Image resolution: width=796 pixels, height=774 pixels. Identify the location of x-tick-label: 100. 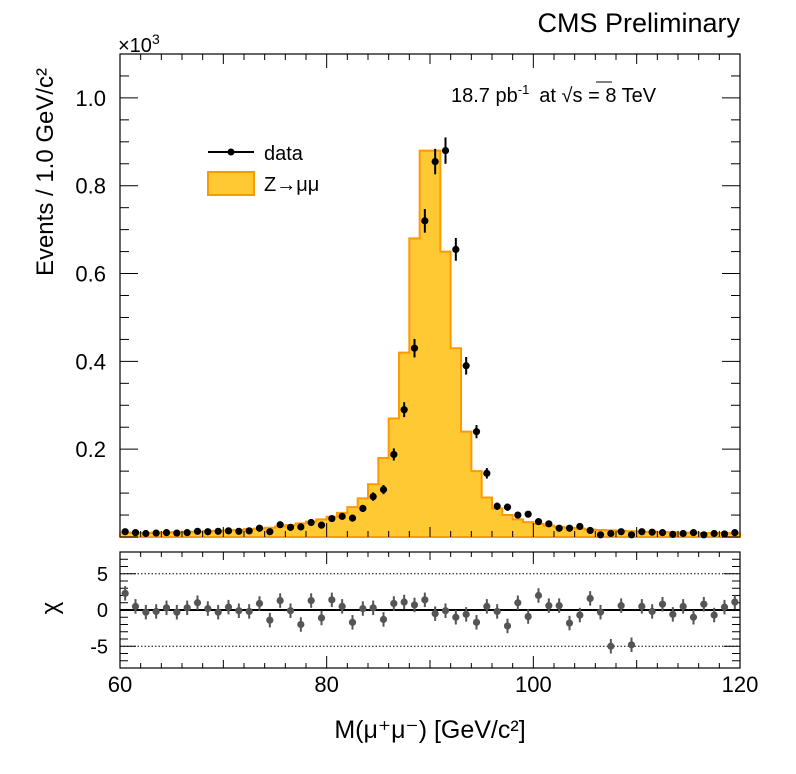
(533, 684).